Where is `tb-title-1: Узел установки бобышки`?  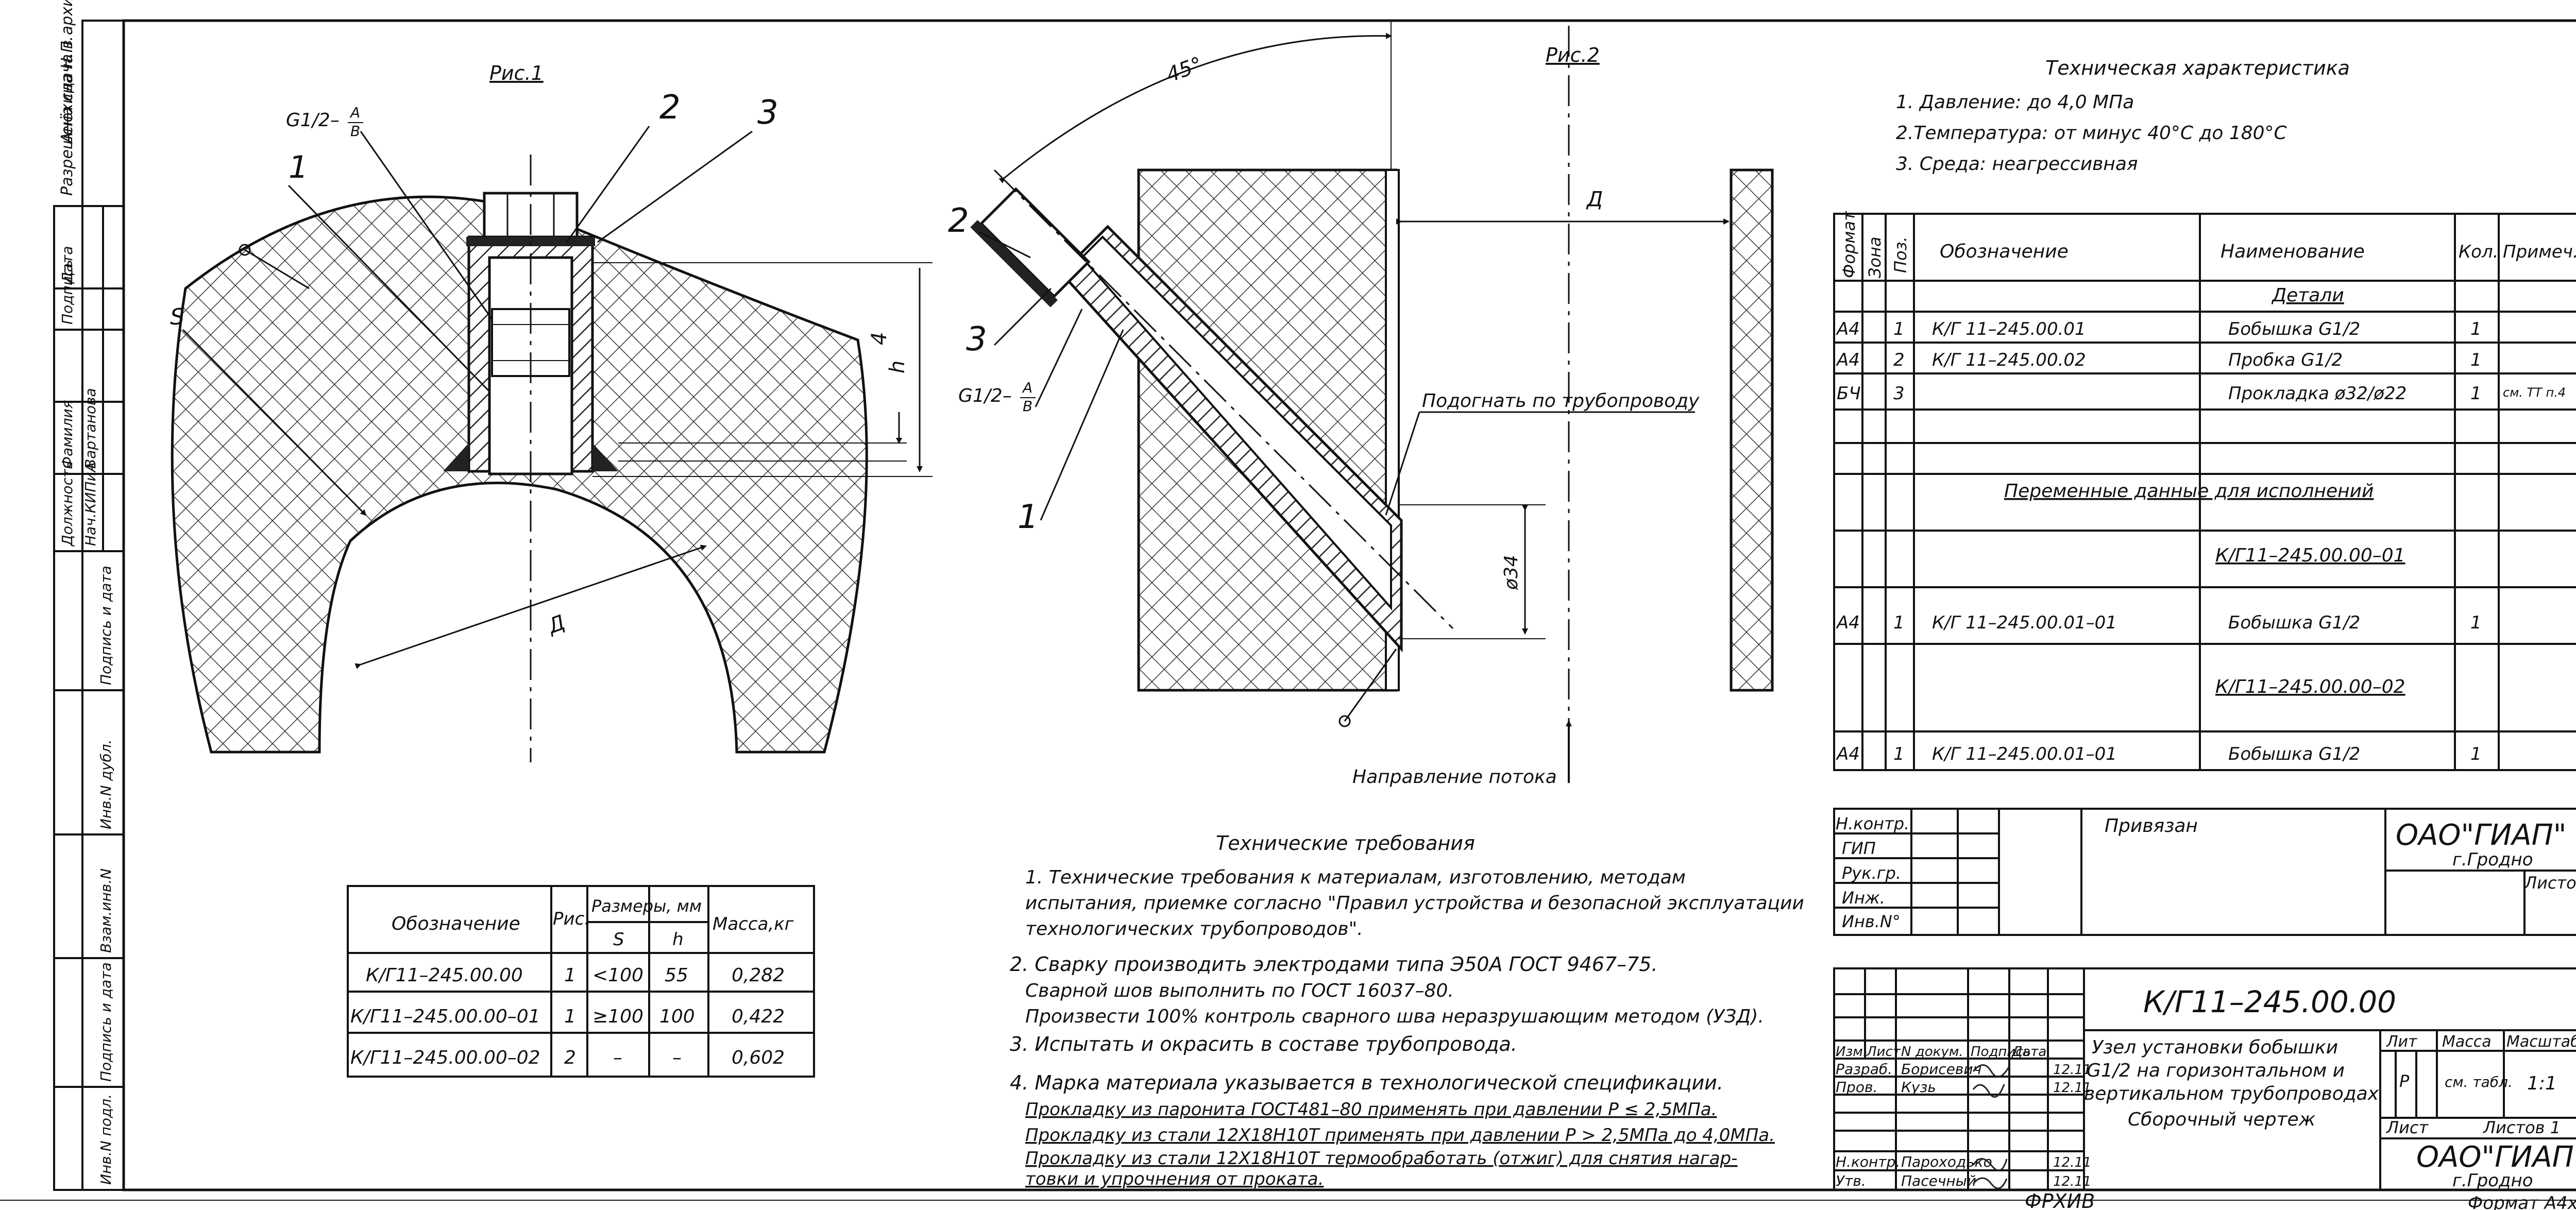 tb-title-1: Узел установки бобышки is located at coordinates (2215, 1047).